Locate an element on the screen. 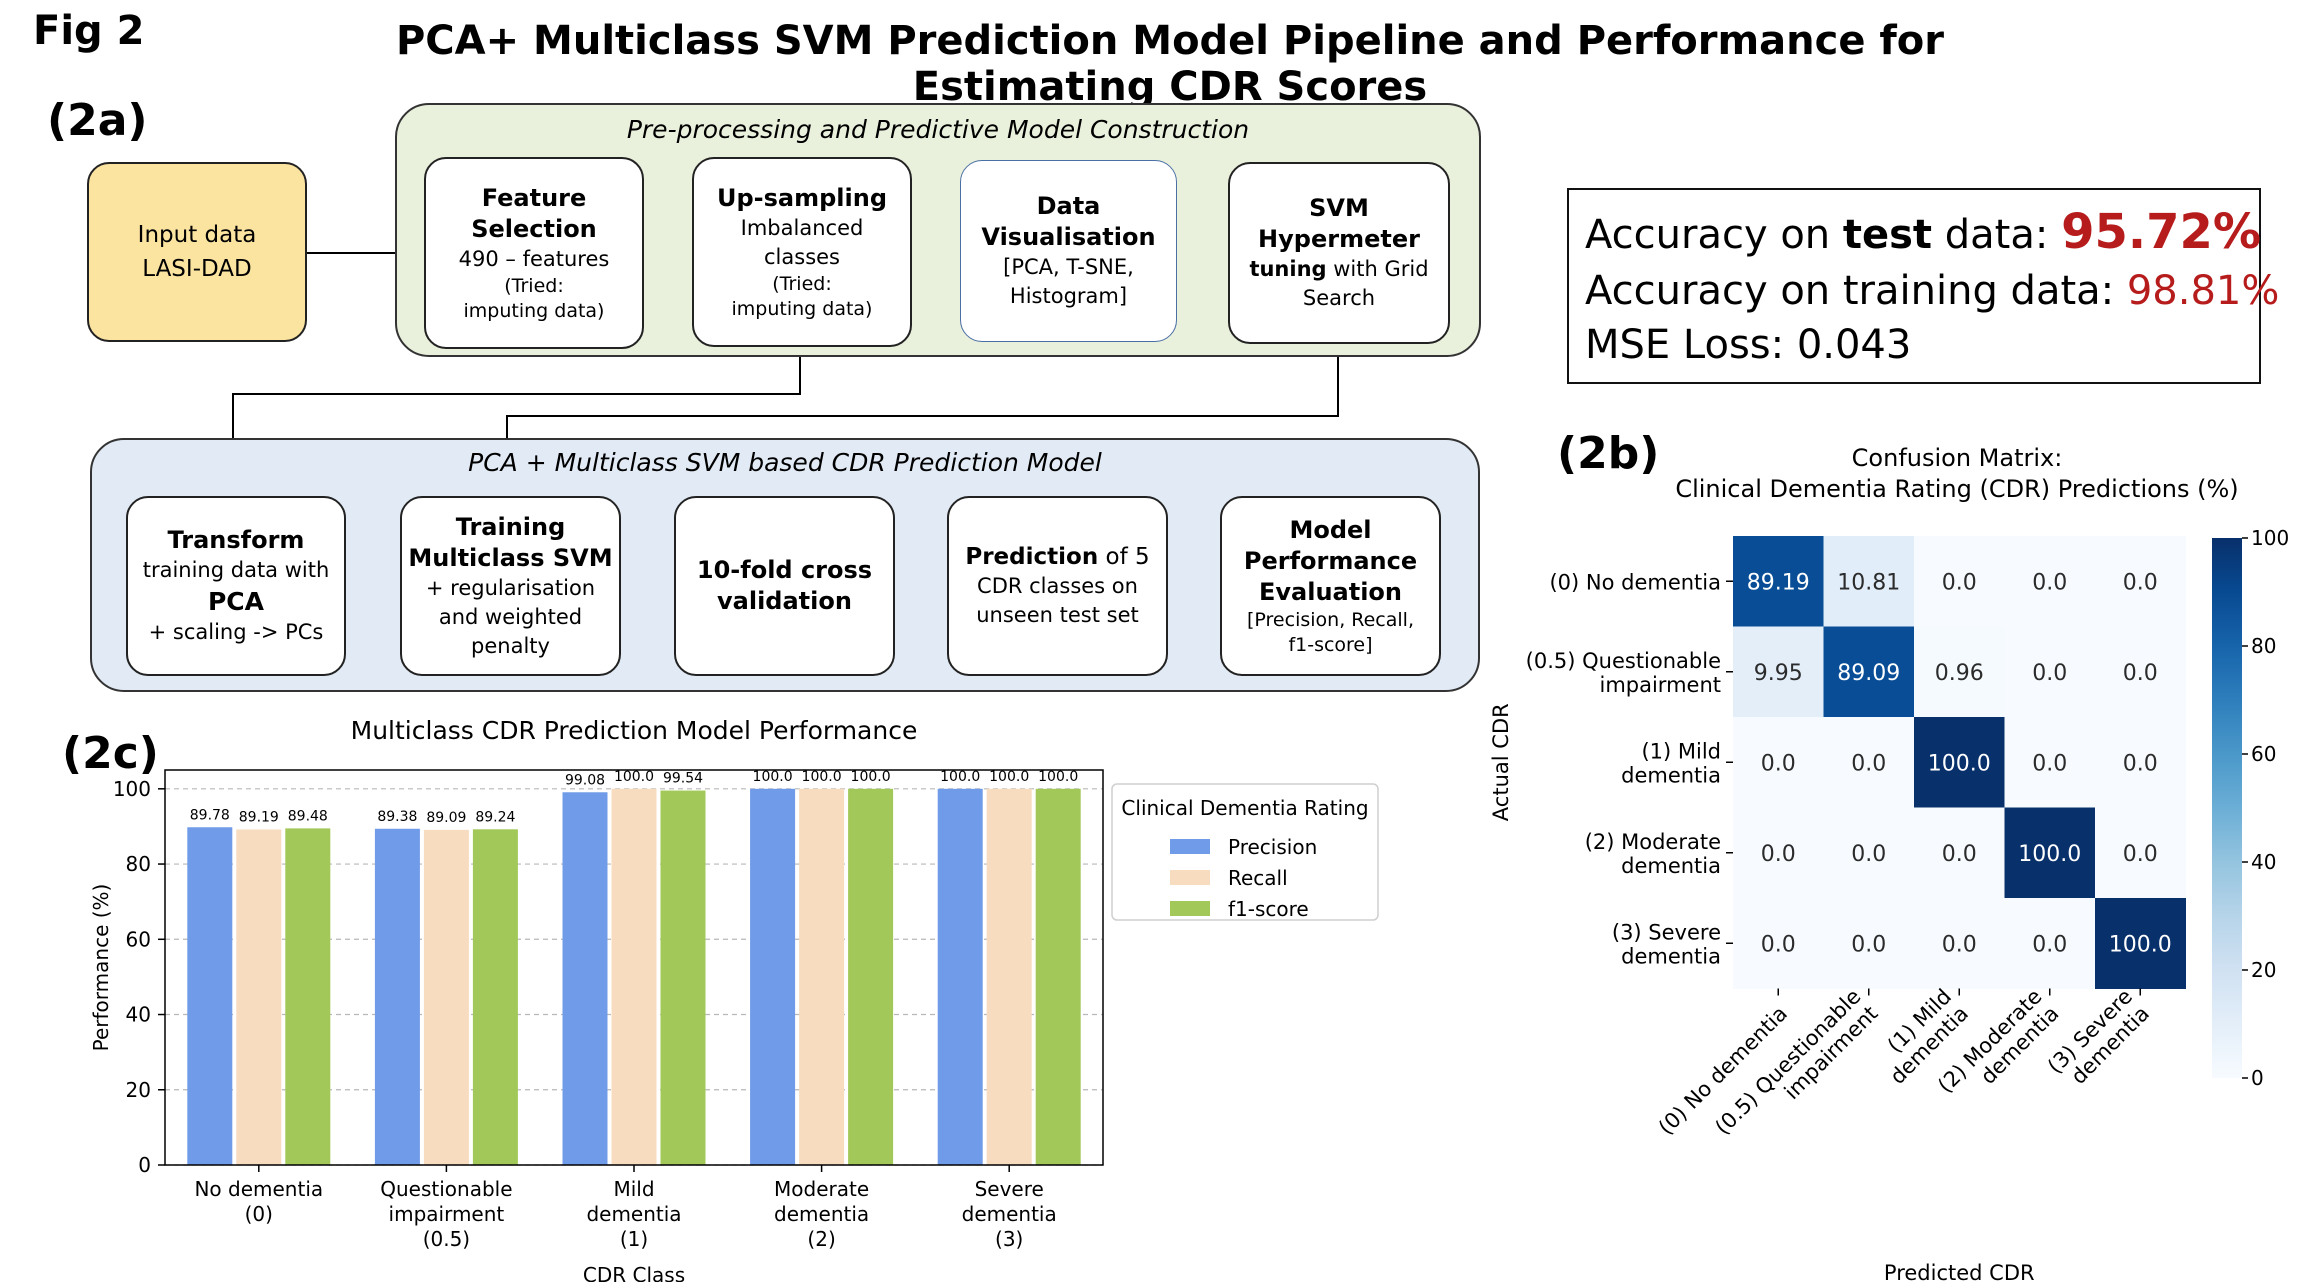 Image resolution: width=2298 pixels, height=1282 pixels. colorbar-tick-label: 20 is located at coordinates (2263, 970).